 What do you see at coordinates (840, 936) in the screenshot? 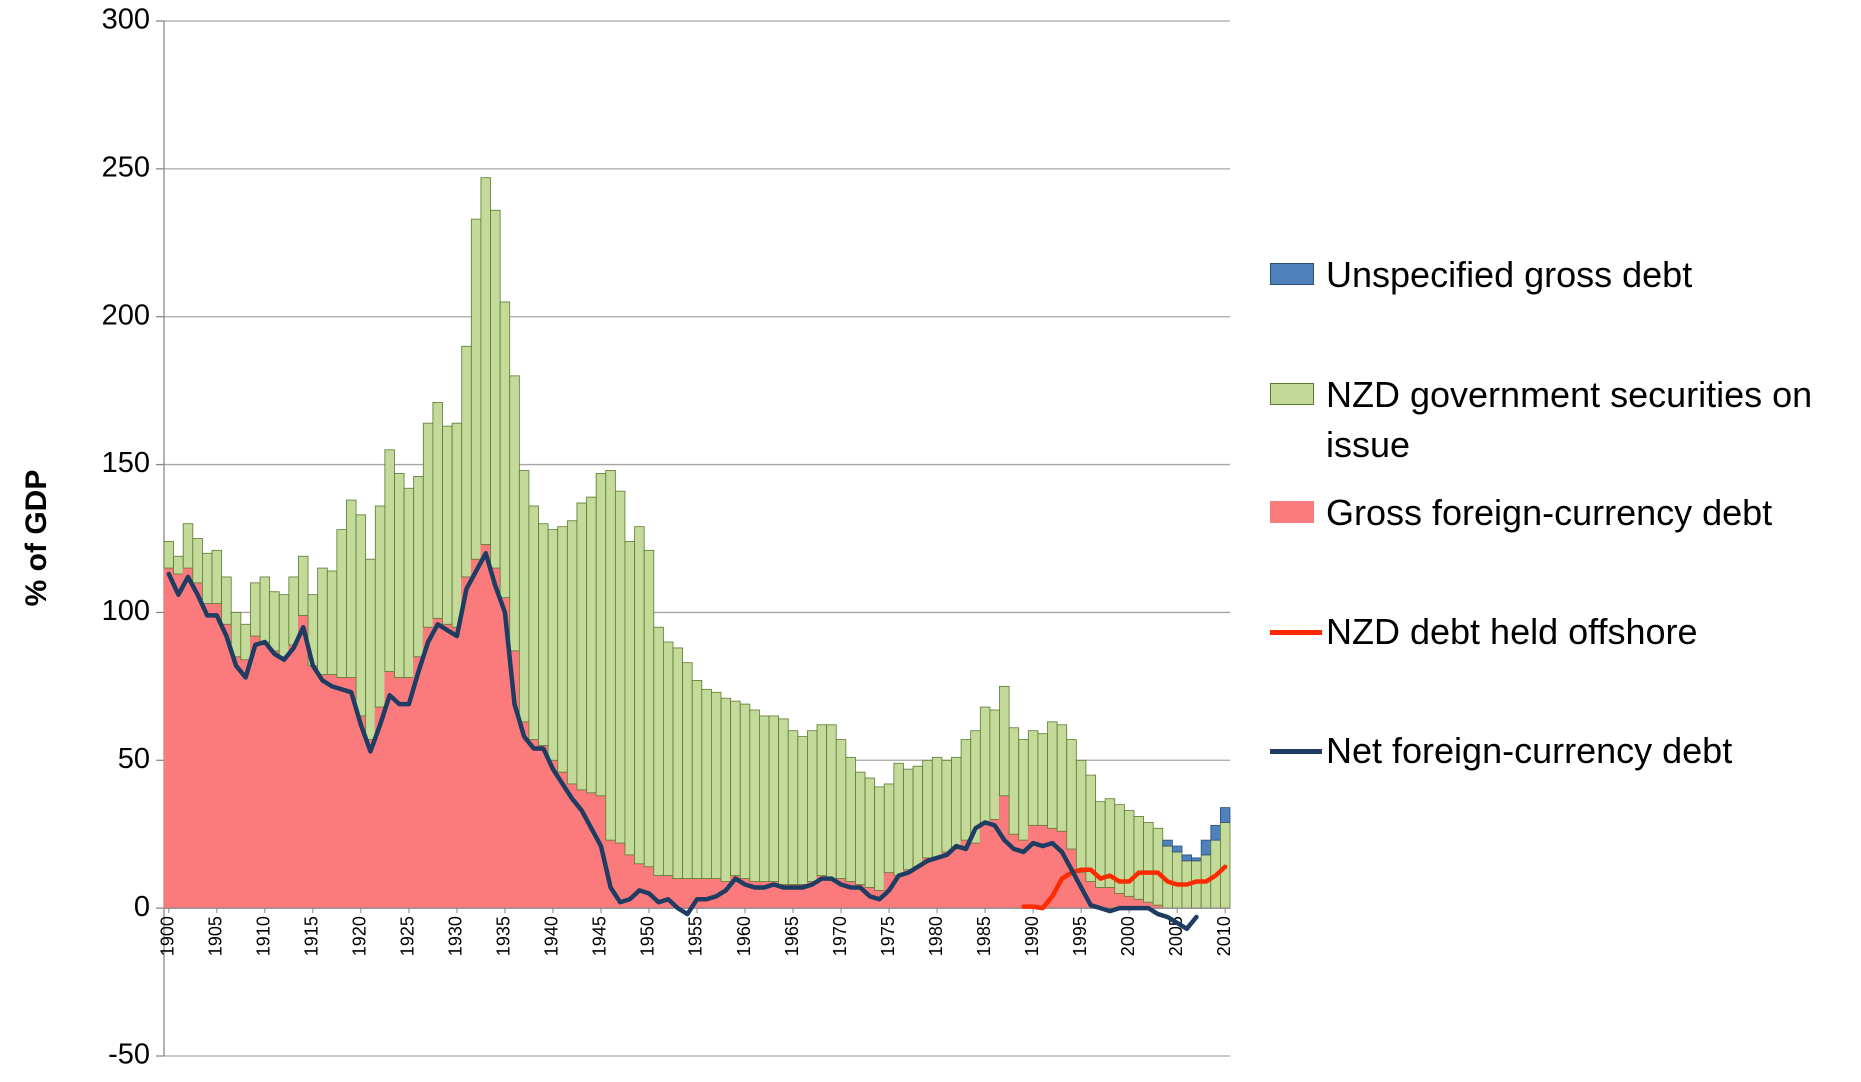
I see `x-tick-label: 1970` at bounding box center [840, 936].